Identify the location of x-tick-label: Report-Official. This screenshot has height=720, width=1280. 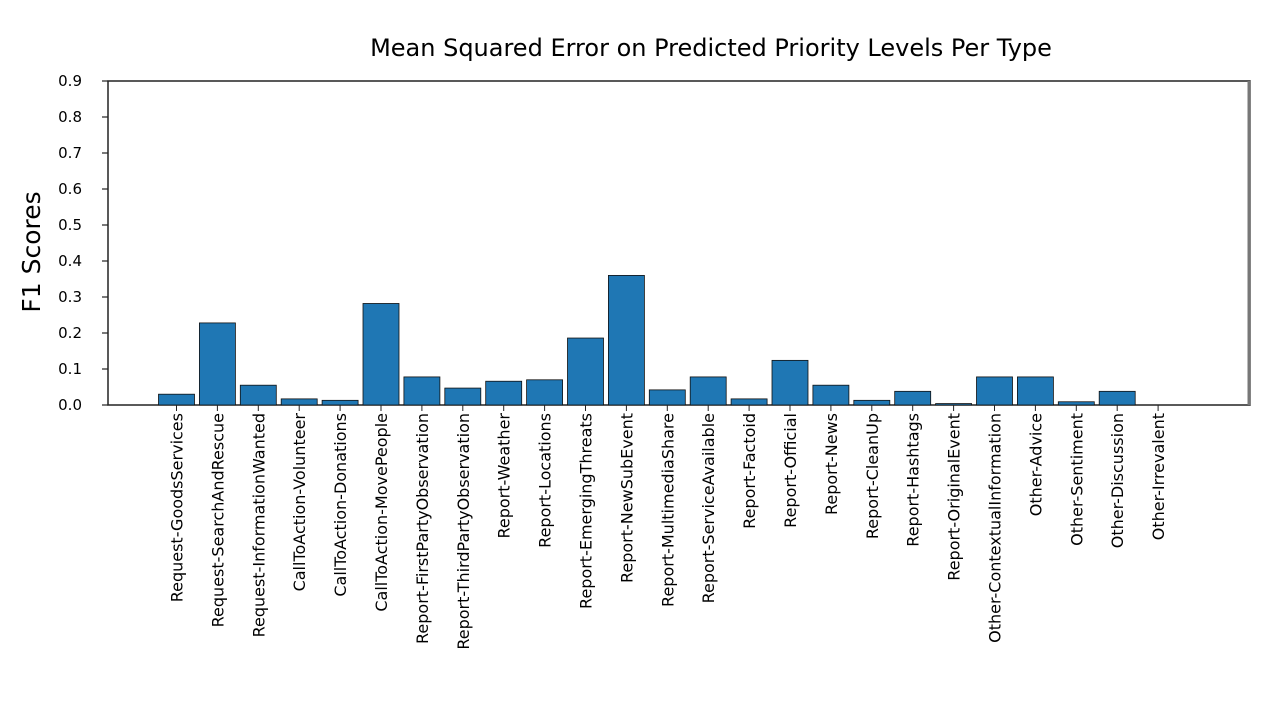
(790, 470).